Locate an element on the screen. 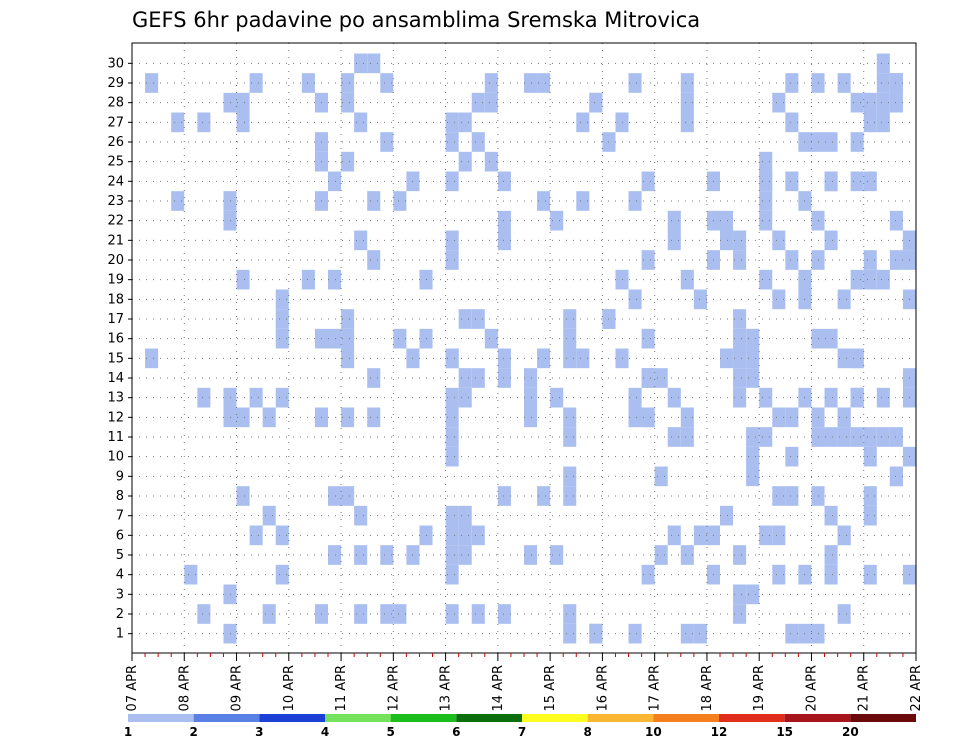  colorbar-label: 20 is located at coordinates (850, 732).